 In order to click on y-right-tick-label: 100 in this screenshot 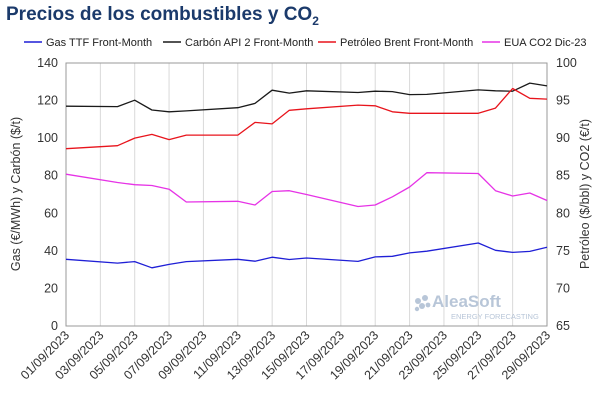, I will do `click(566, 63)`.